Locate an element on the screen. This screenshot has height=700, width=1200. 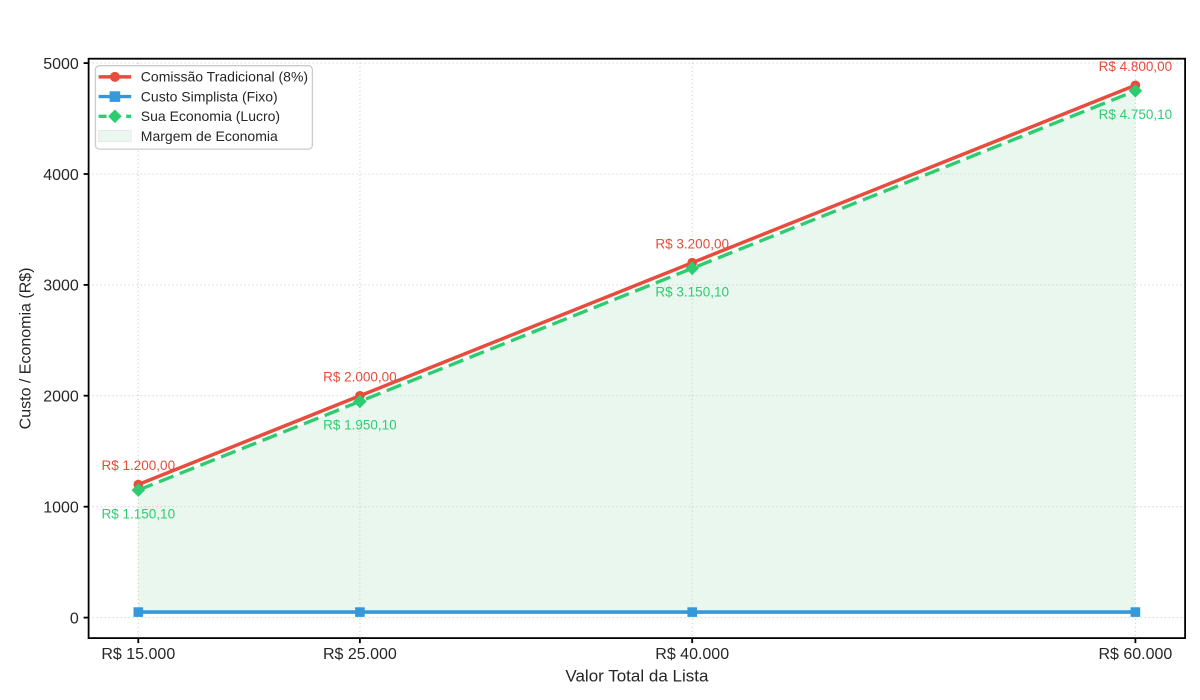
svg-text: R$ 2.000,00 is located at coordinates (360, 376).